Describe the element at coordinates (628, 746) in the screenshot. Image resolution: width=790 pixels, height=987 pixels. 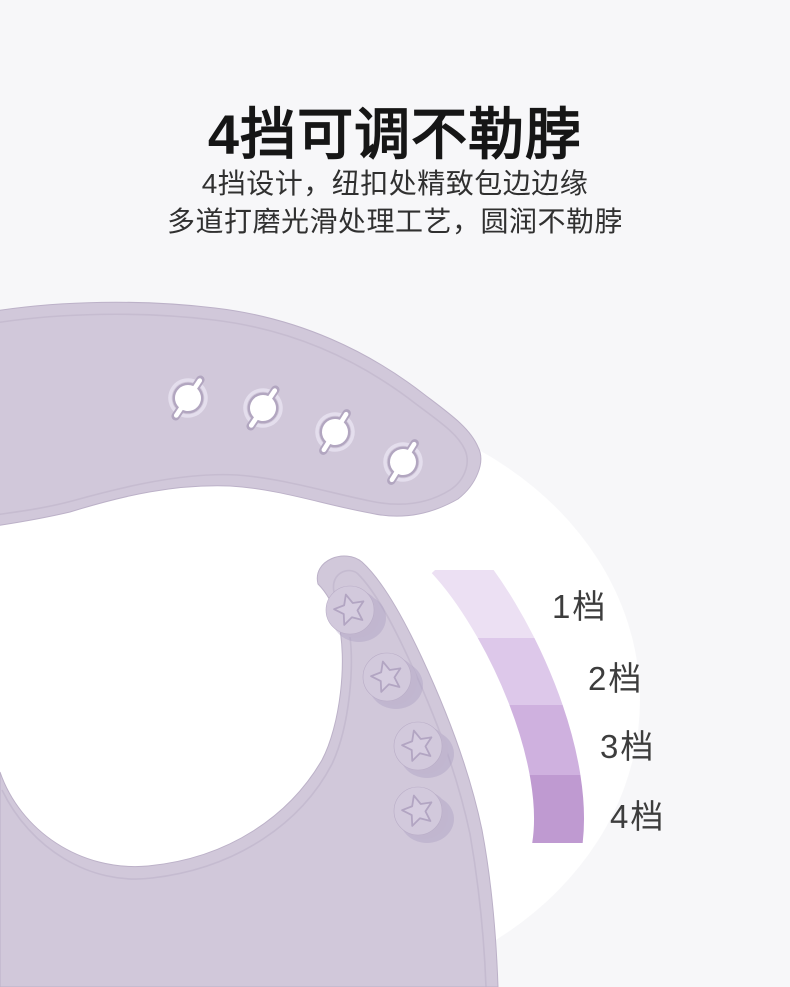
I see `level-label-3: 3档` at that location.